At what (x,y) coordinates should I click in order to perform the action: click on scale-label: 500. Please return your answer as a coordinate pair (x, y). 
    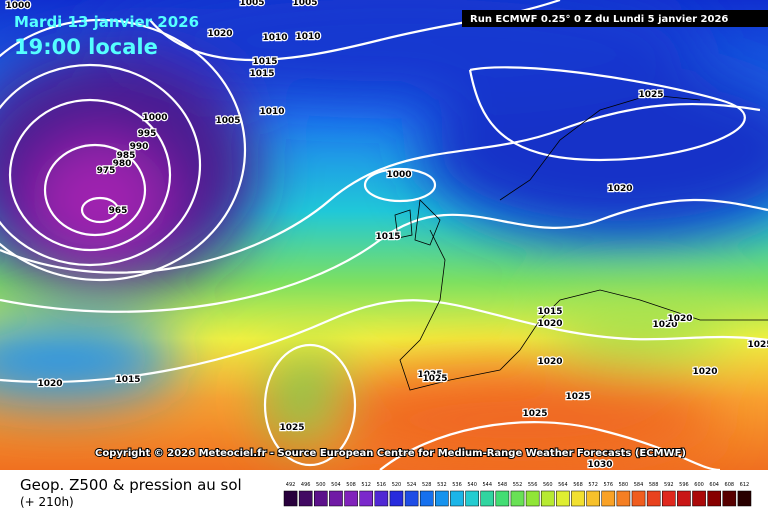
    Looking at the image, I should click on (321, 485).